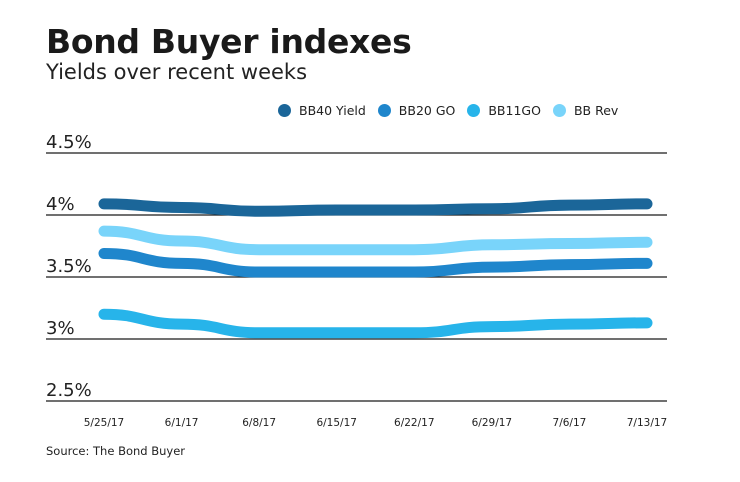 The image size is (740, 482). I want to click on y-tick-label: 2.5%, so click(69, 390).